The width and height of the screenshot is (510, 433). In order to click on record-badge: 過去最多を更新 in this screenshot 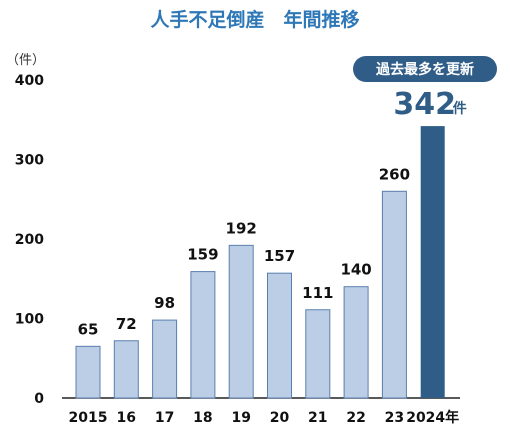, I will do `click(425, 69)`.